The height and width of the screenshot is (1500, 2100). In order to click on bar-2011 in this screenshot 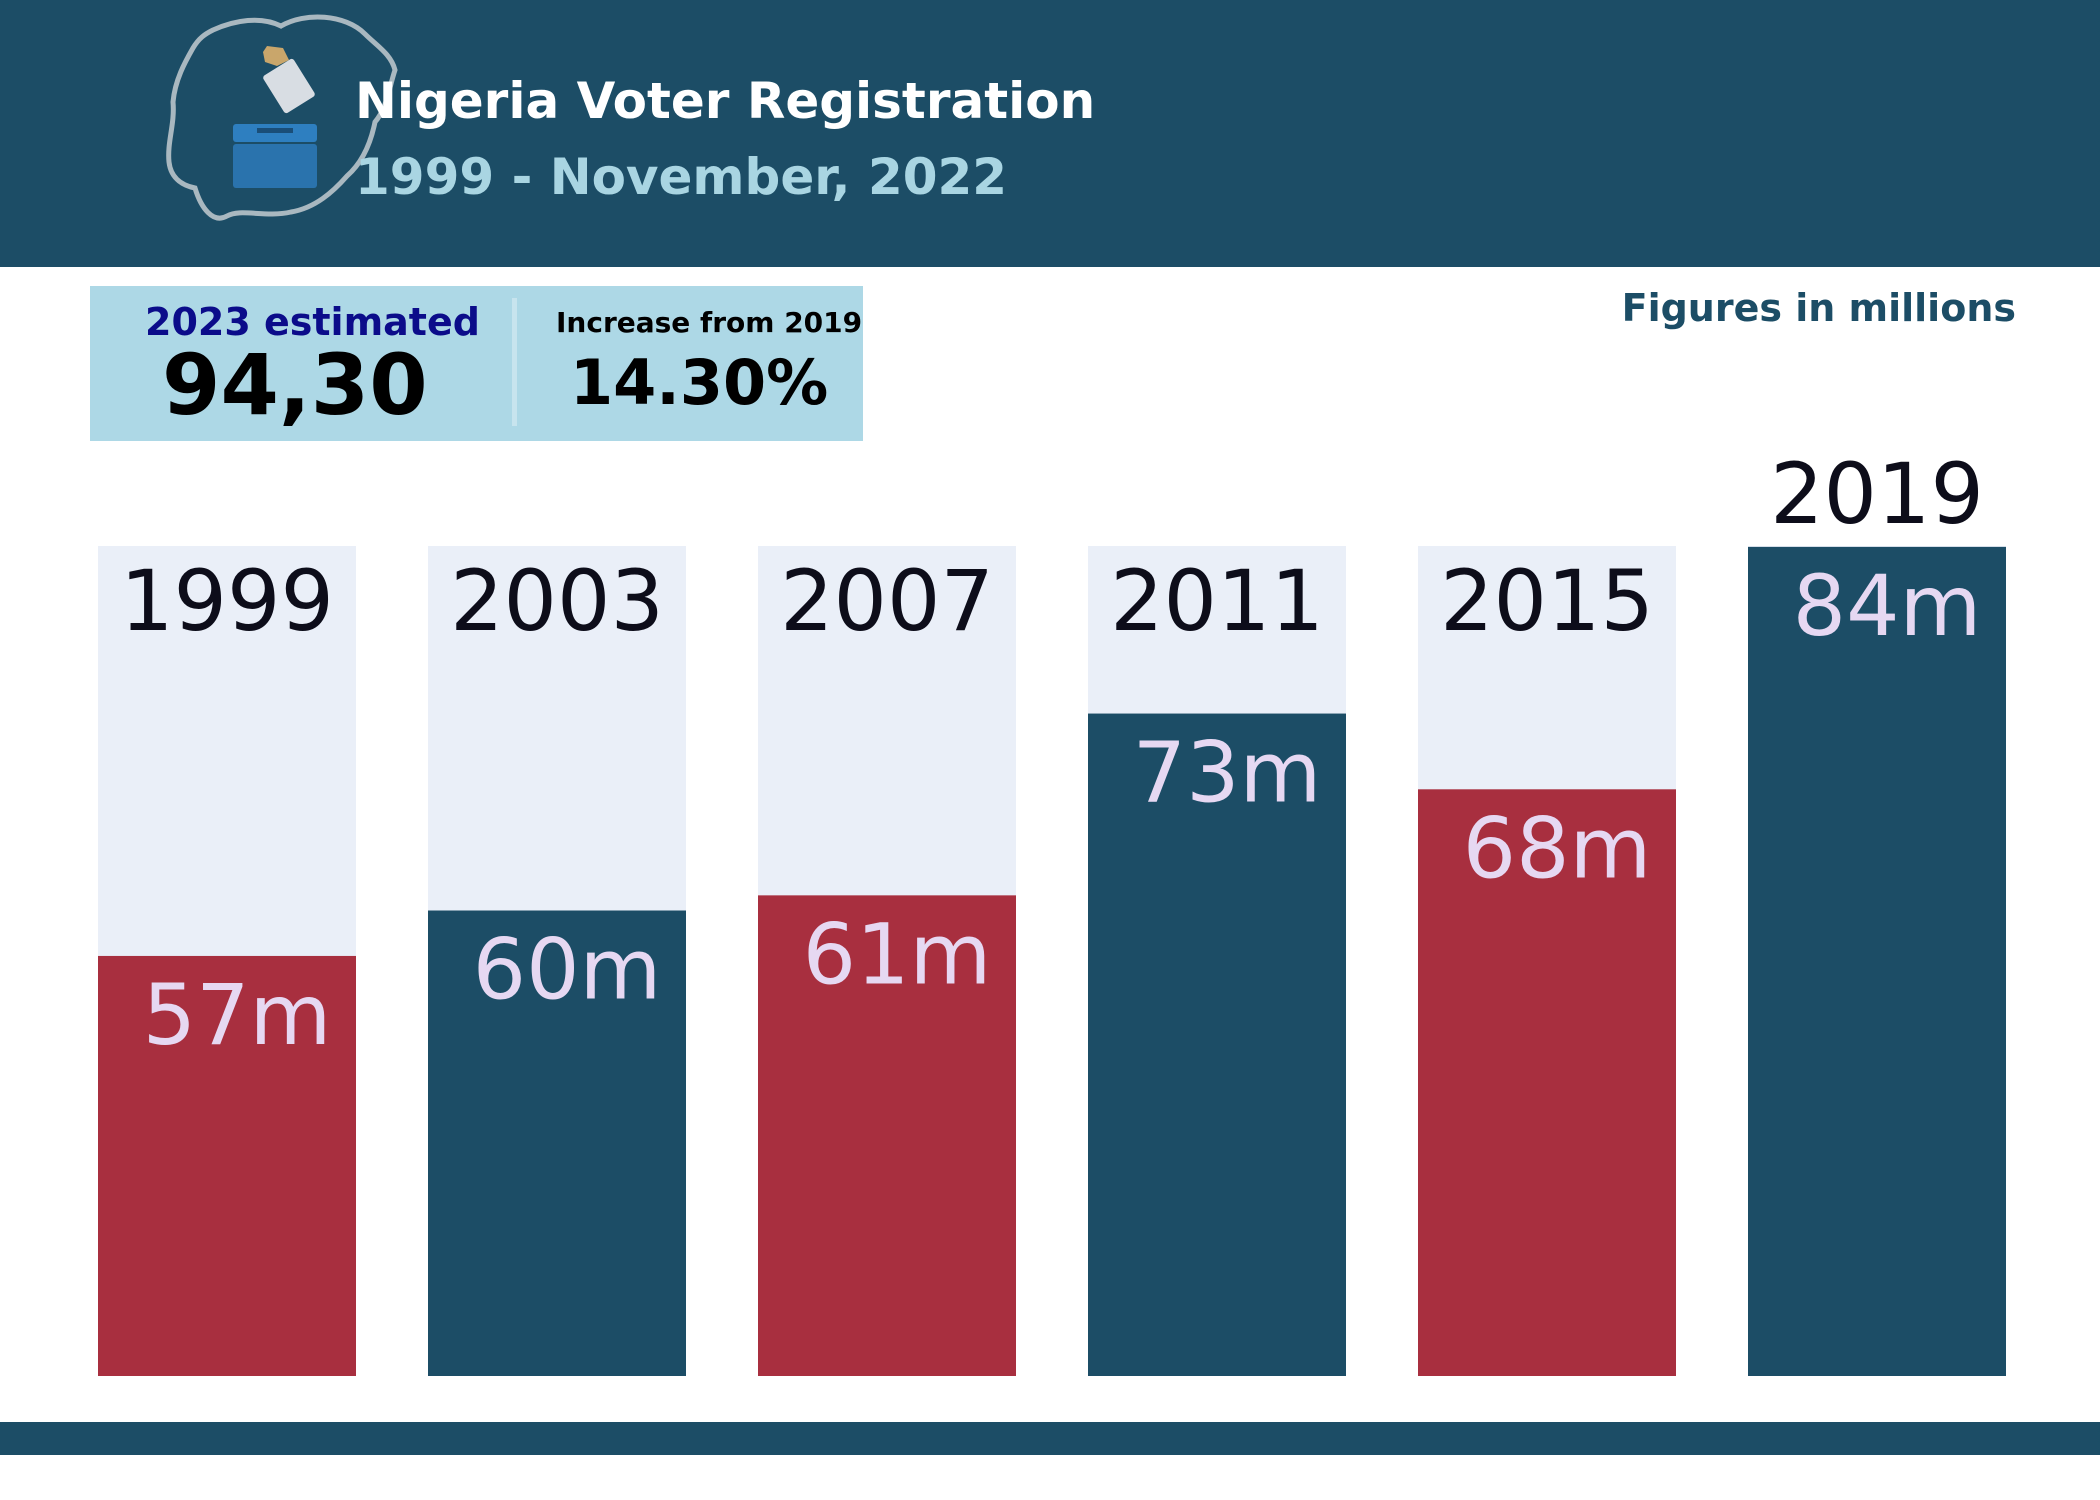, I will do `click(1217, 1044)`.